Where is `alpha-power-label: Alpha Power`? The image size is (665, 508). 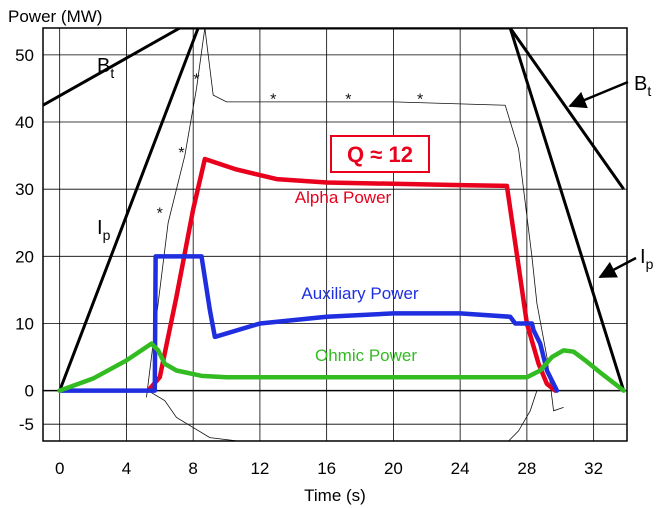
alpha-power-label: Alpha Power is located at coordinates (343, 197).